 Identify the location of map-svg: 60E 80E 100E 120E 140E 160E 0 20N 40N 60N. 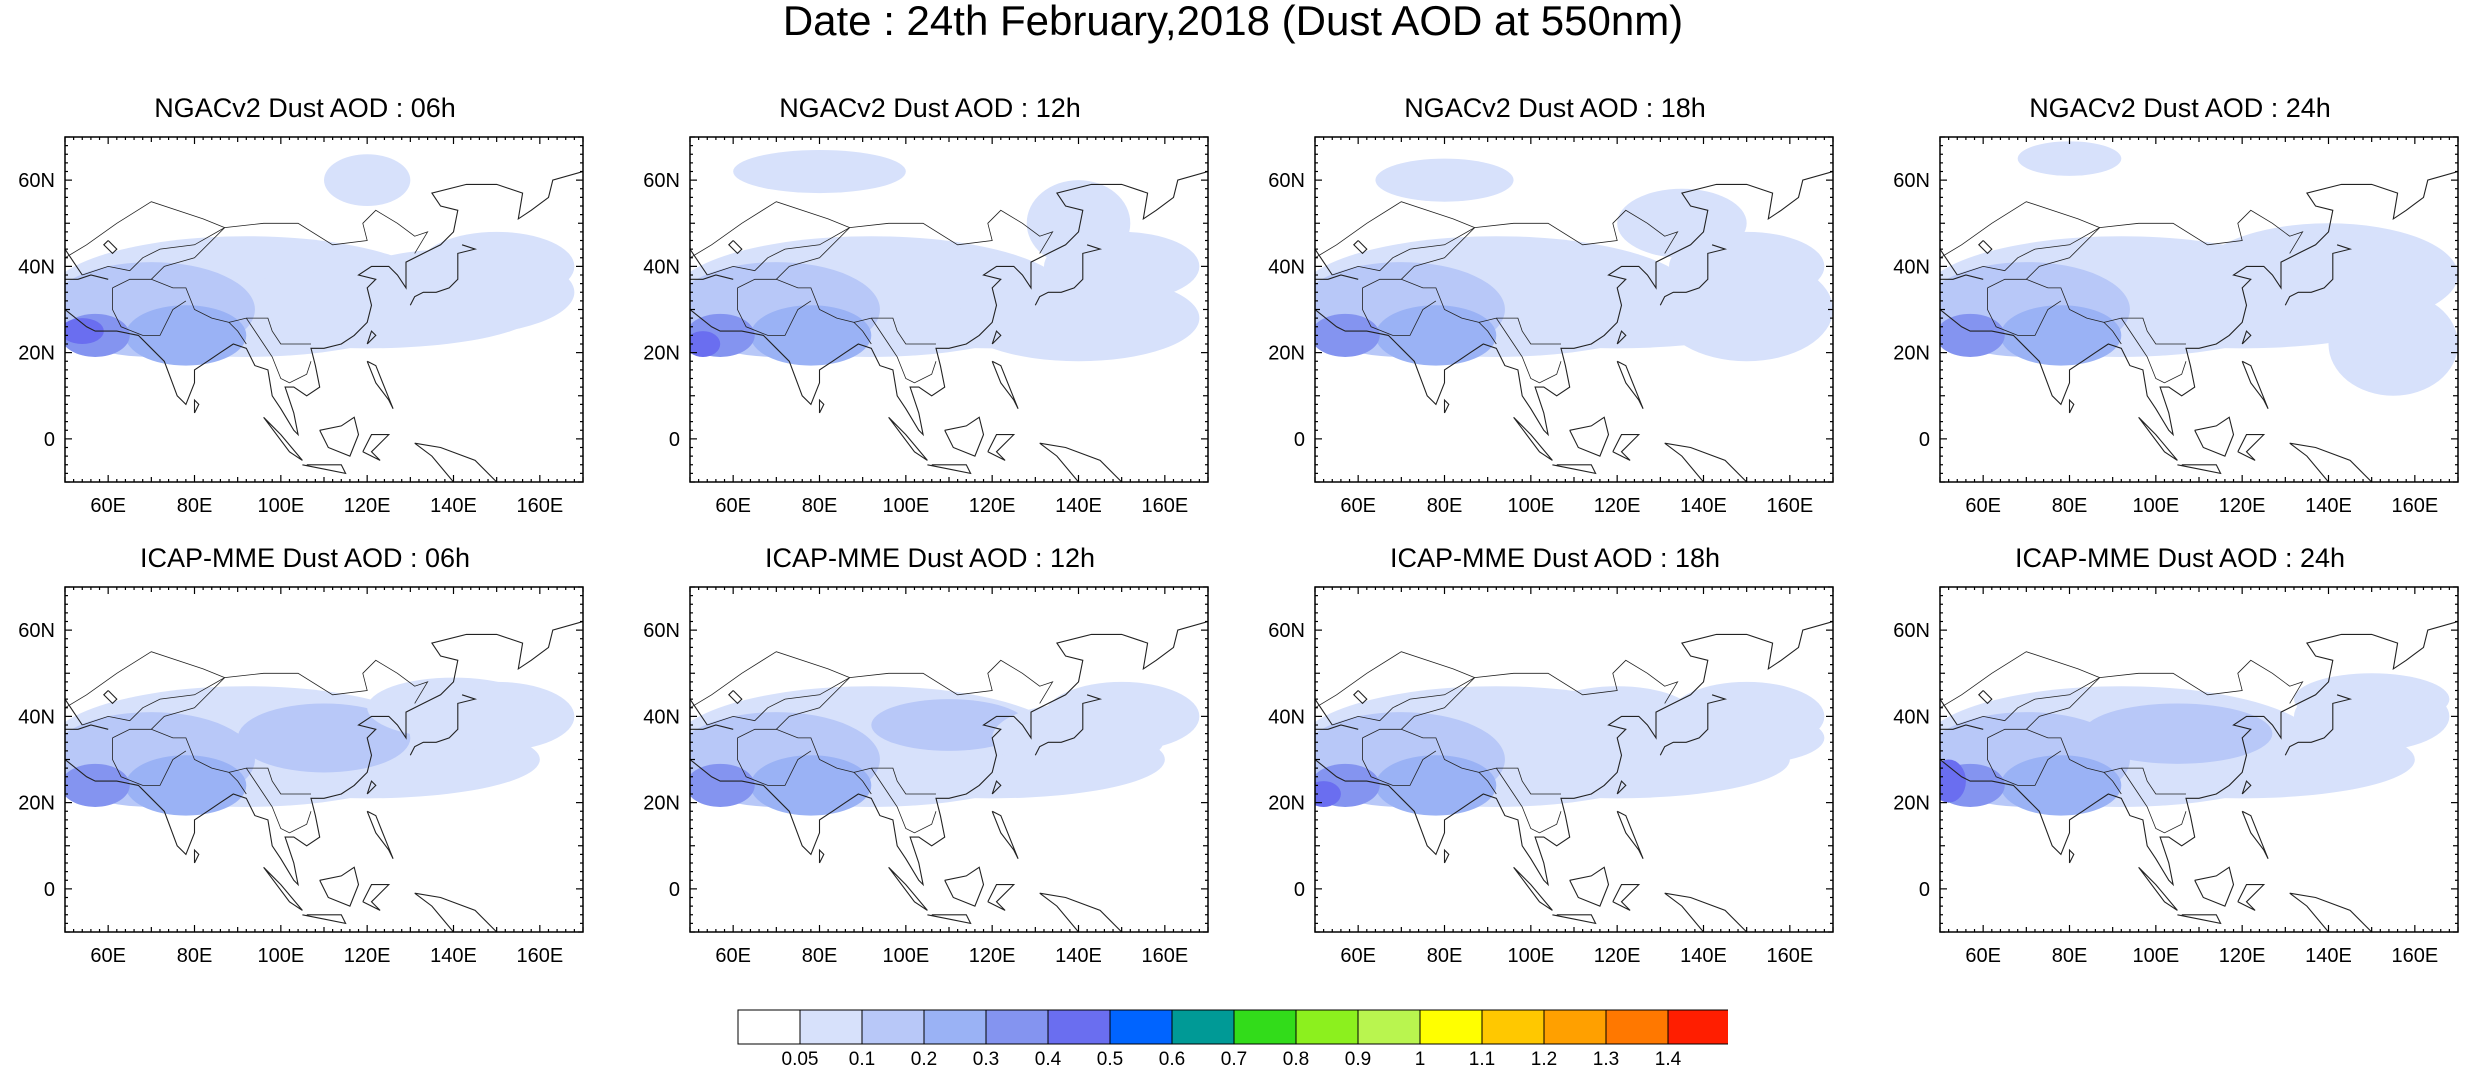
(301, 326).